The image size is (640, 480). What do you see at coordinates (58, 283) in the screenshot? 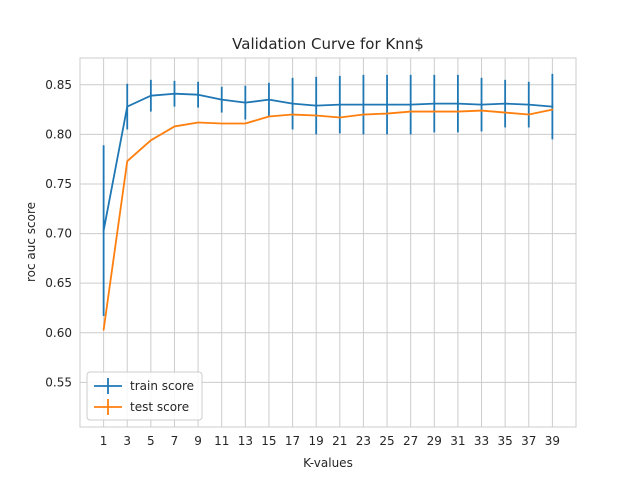
I see `y-tick-label: 0.65` at bounding box center [58, 283].